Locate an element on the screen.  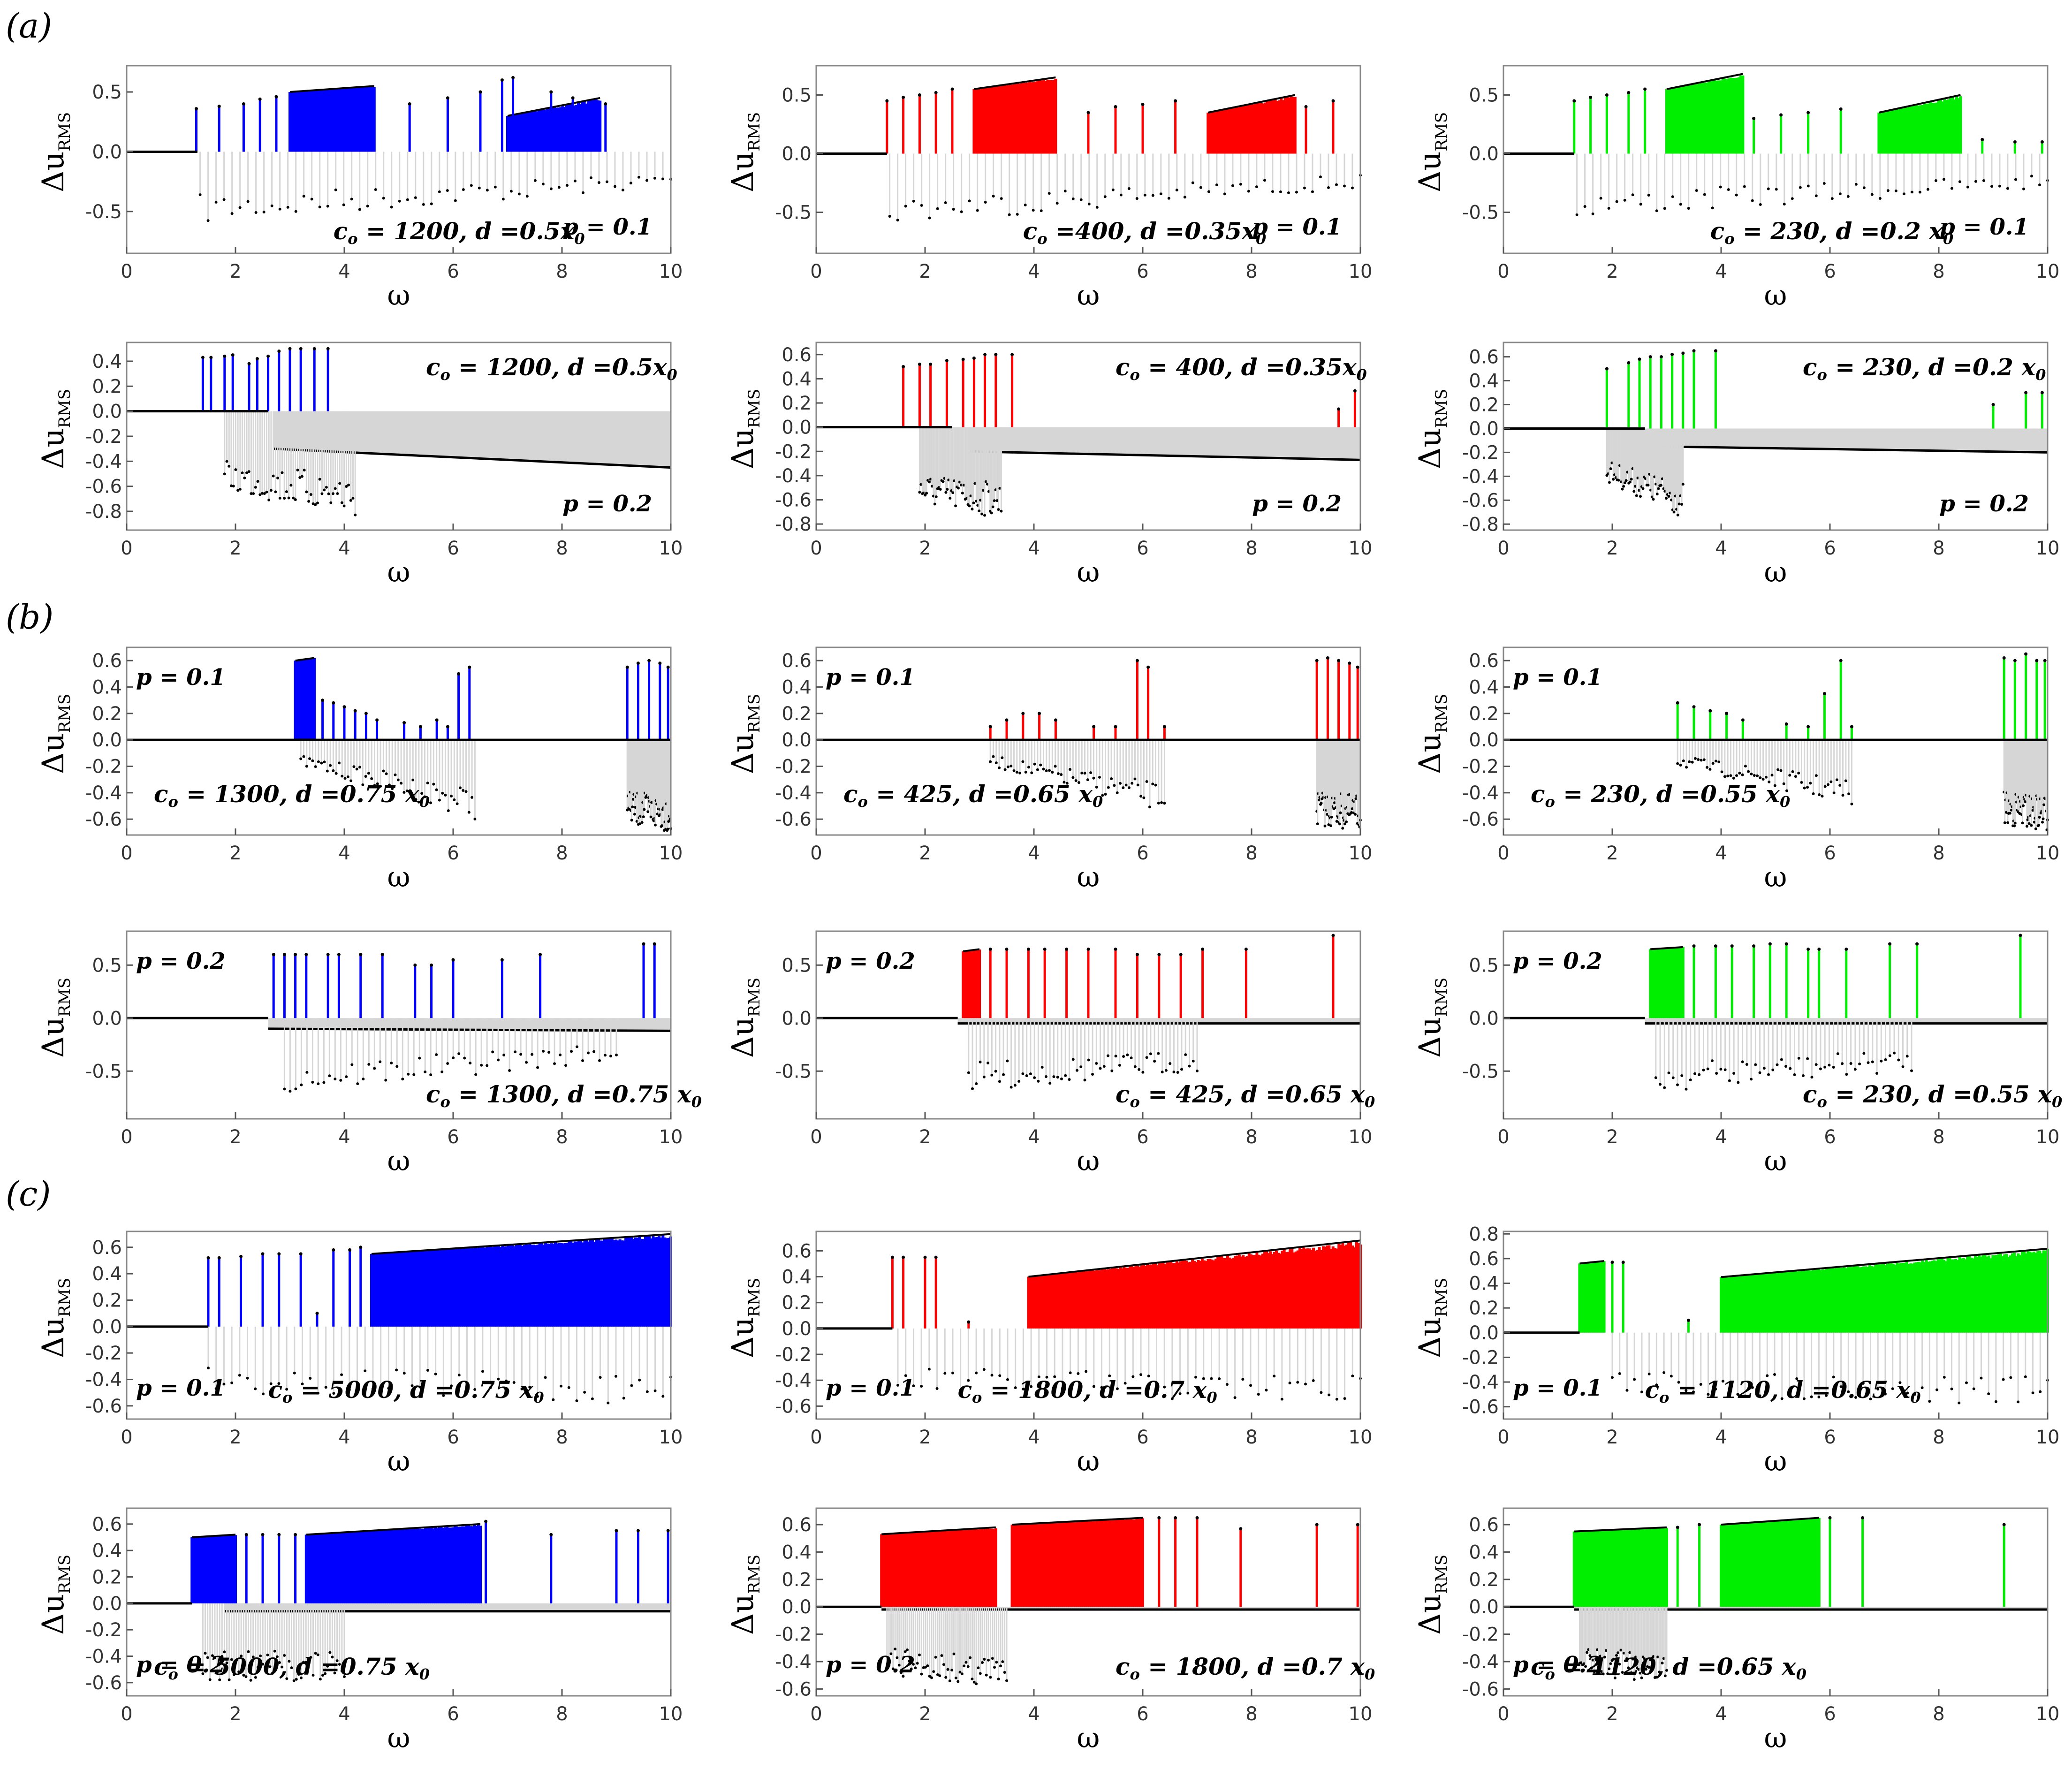
x-tick-label: 10 is located at coordinates (2048, 548).